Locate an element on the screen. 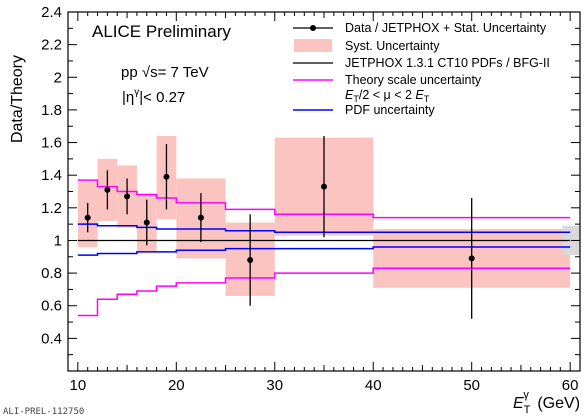  legend-item-scale: Theory scale uncertainty is located at coordinates (387, 80).